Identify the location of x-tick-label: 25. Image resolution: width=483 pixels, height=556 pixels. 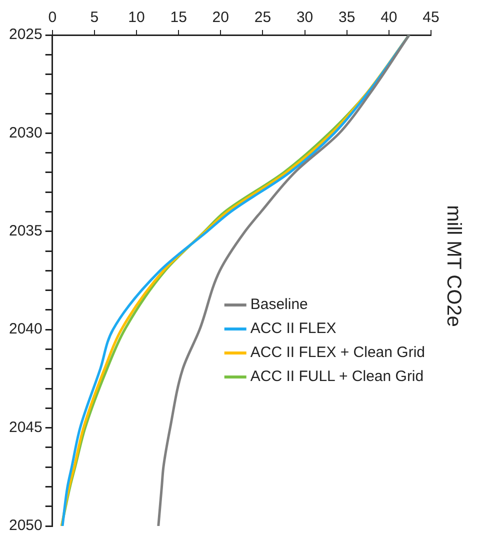
(263, 17).